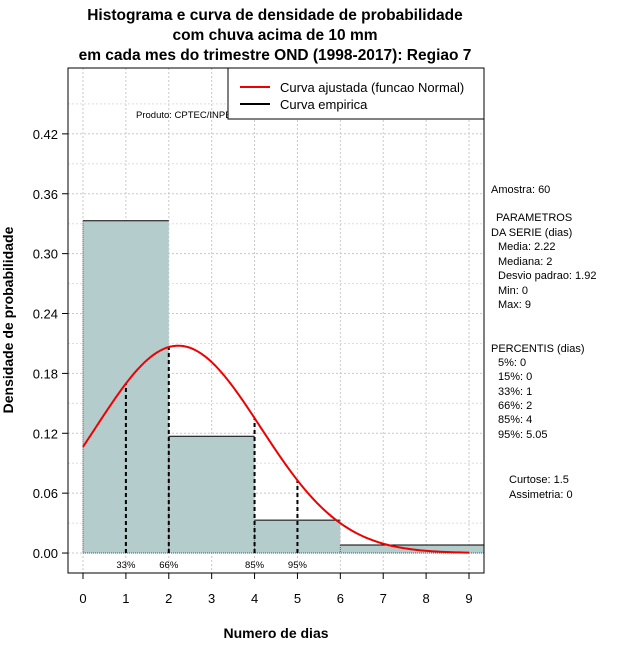 The height and width of the screenshot is (660, 640). Describe the element at coordinates (276, 589) in the screenshot. I see `x-axis: 0 1 2 3 4 5 6 7 8 9` at that location.